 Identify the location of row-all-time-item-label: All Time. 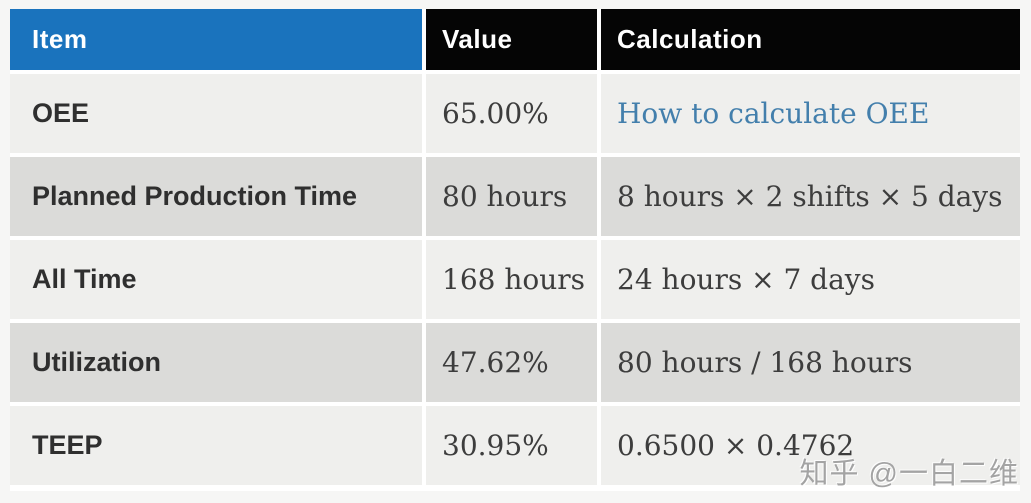
(84, 279).